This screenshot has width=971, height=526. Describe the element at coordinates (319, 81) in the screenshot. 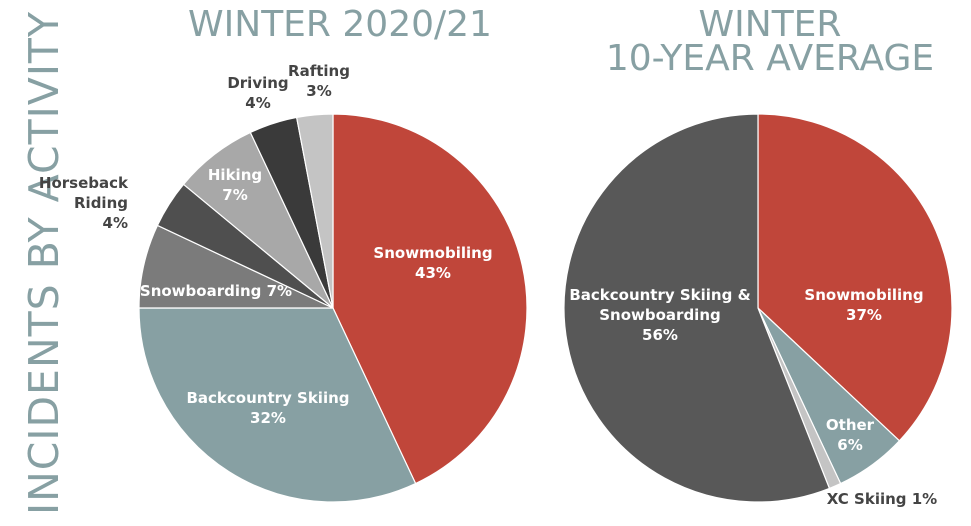

I see `data-label-rafting: Rafting 3%` at that location.